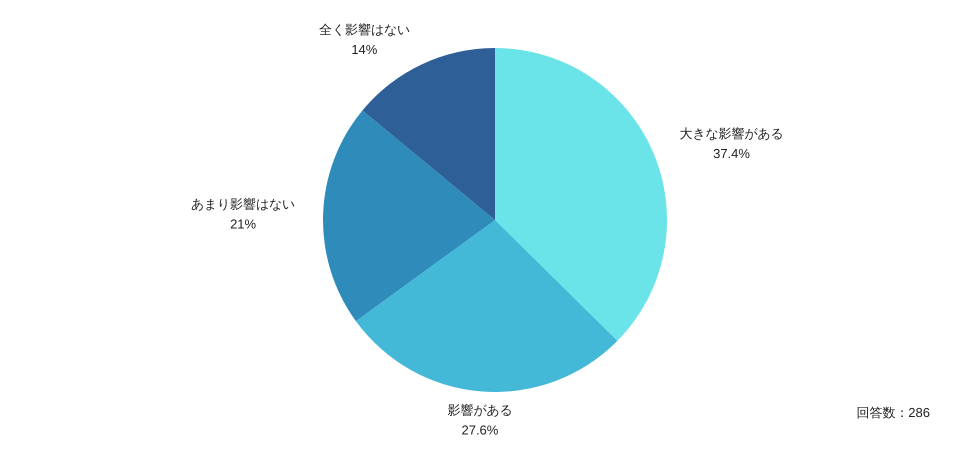 The height and width of the screenshot is (459, 976). What do you see at coordinates (364, 30) in the screenshot?
I see `slice-label: 全く影響はない` at bounding box center [364, 30].